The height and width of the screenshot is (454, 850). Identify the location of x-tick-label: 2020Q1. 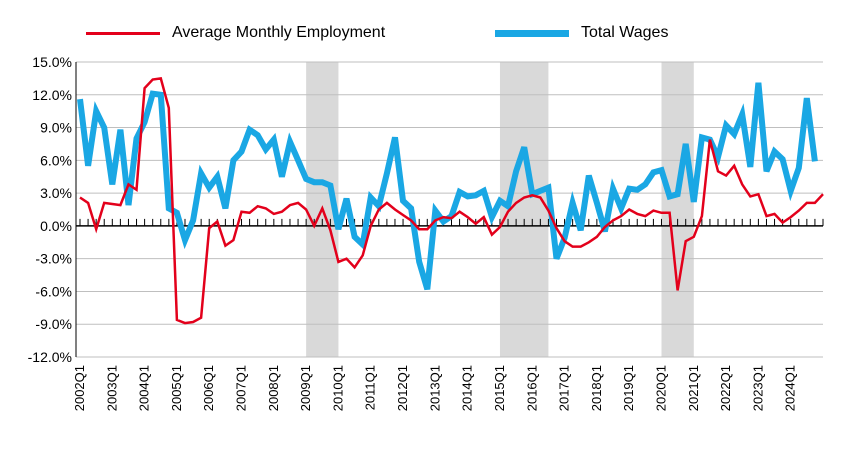
(660, 388).